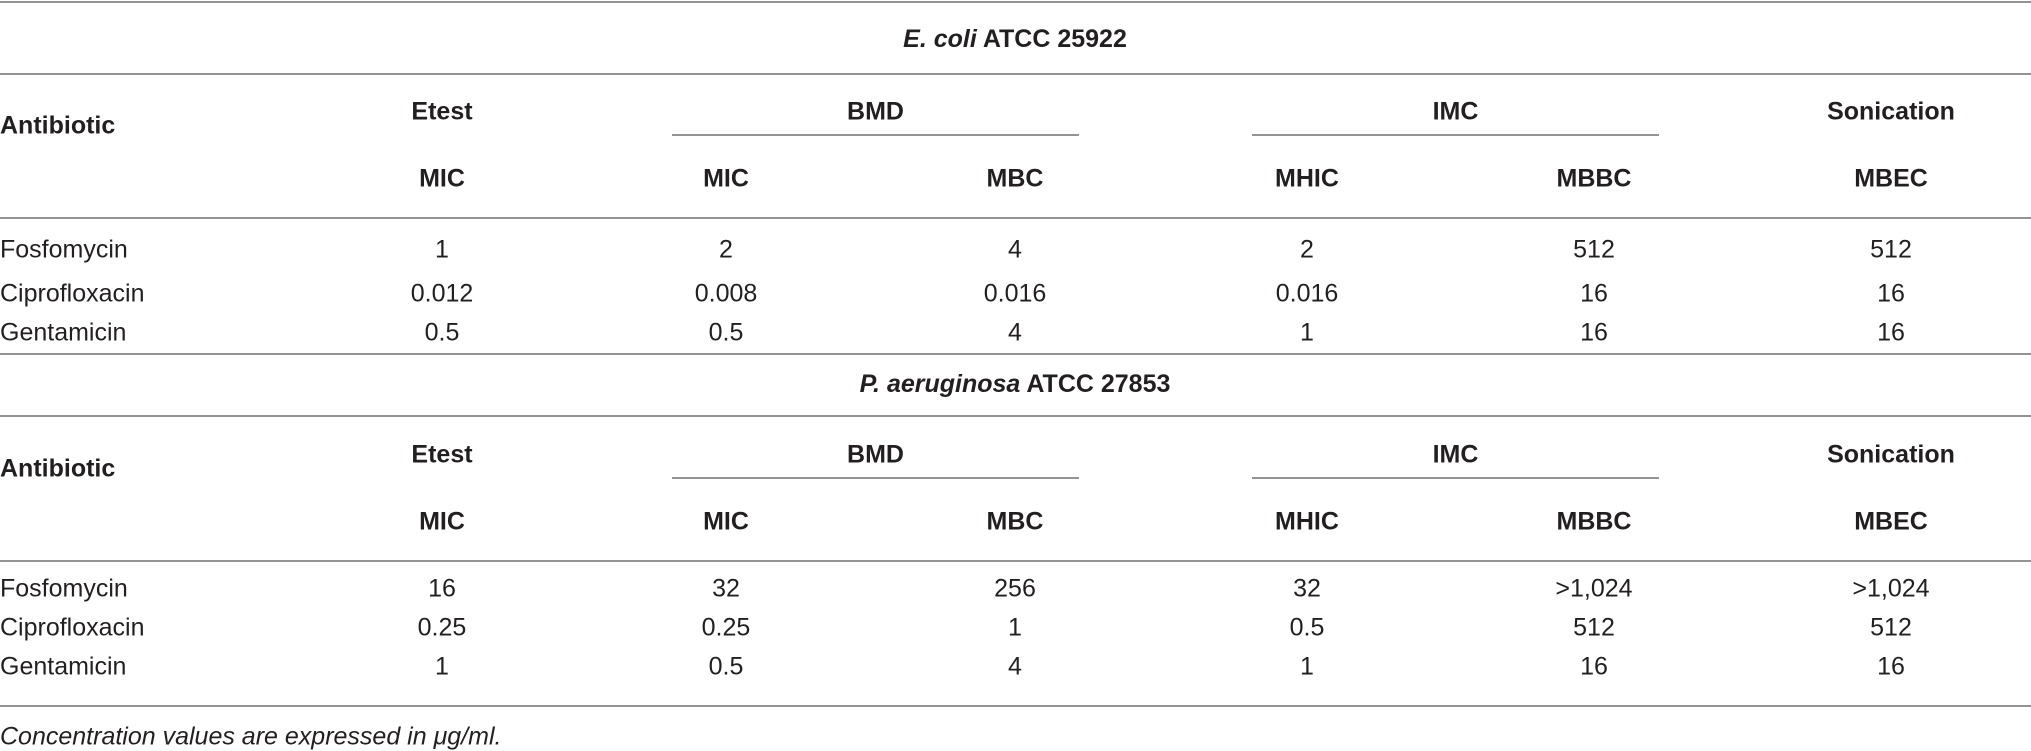 The width and height of the screenshot is (2031, 751). What do you see at coordinates (940, 384) in the screenshot?
I see `organism: P. aeruginosa` at bounding box center [940, 384].